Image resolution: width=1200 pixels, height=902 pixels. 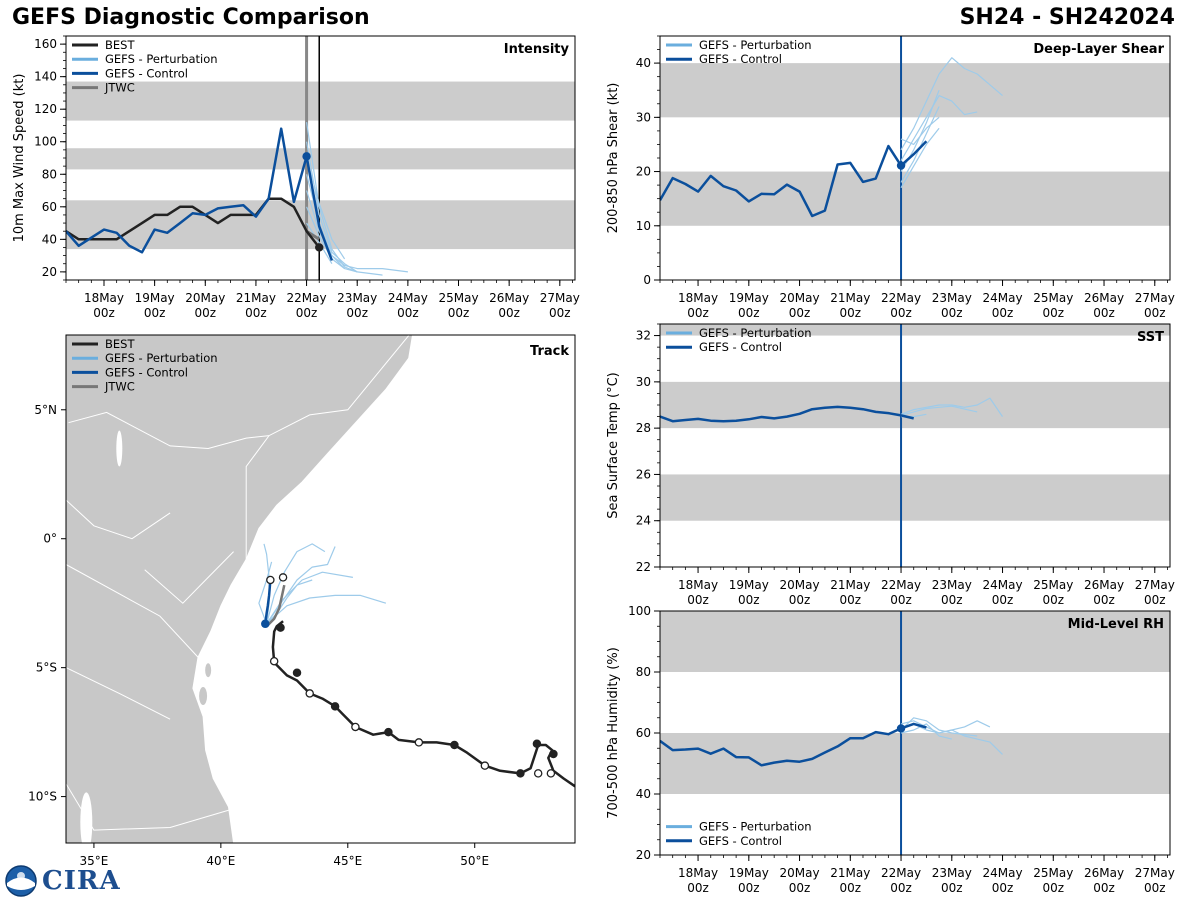 What do you see at coordinates (939, 410) in the screenshot?
I see `sst-series-perturbation` at bounding box center [939, 410].